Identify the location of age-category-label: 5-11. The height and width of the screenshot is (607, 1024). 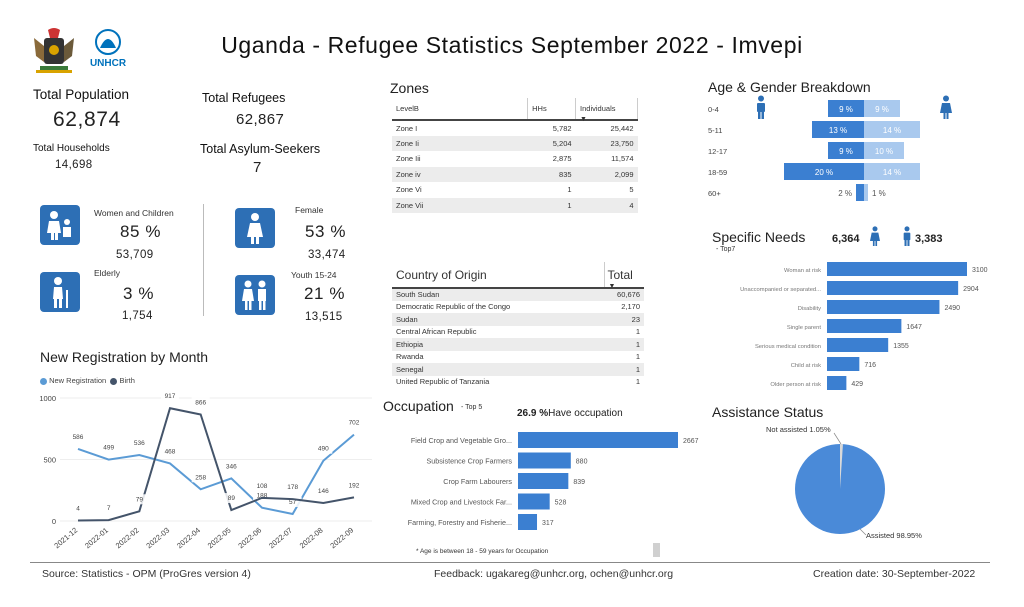
(715, 130).